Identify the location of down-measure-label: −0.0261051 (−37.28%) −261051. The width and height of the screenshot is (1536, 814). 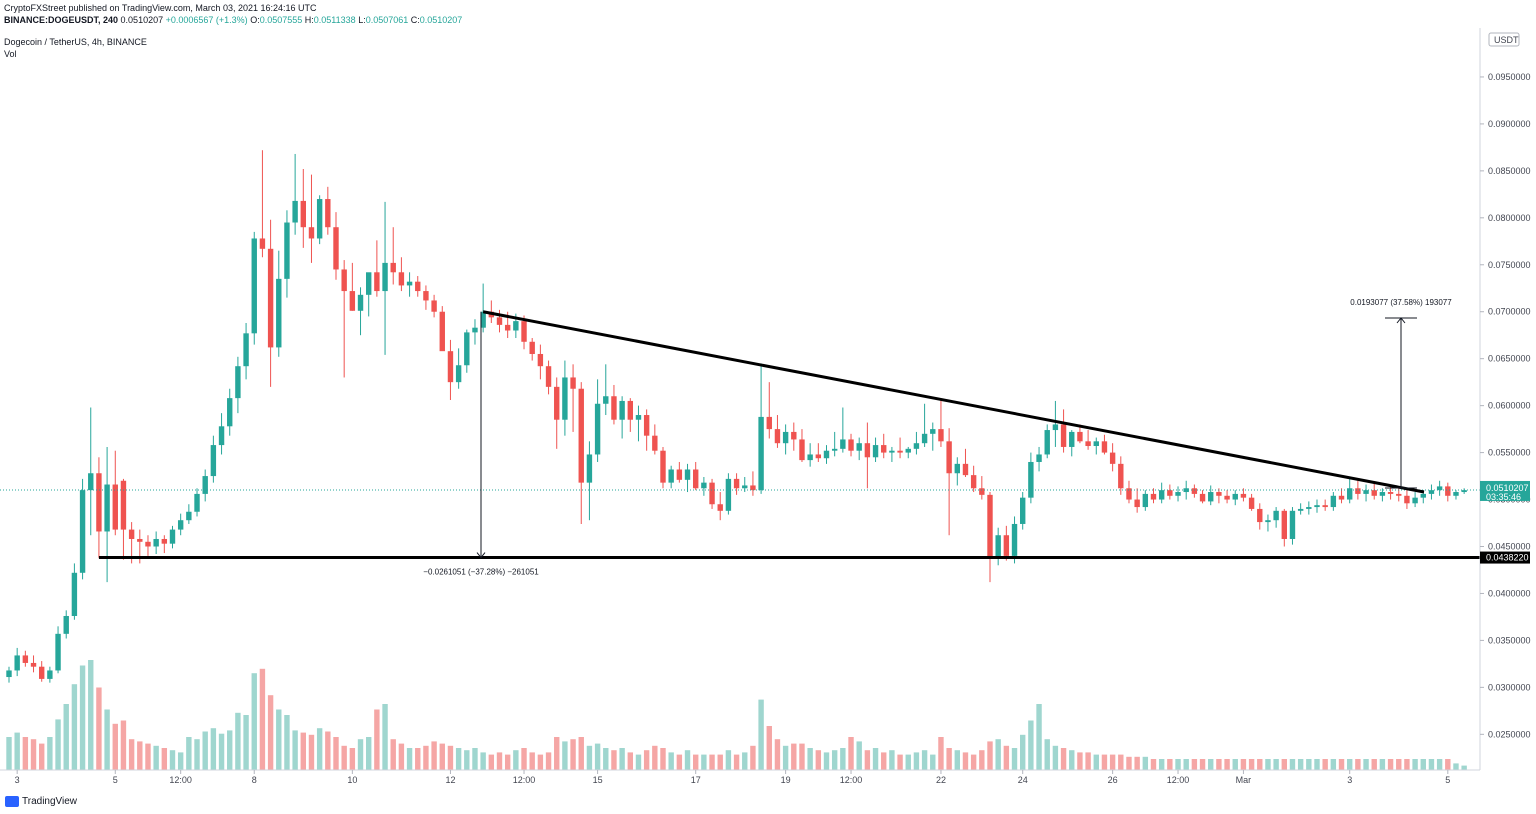
(481, 572).